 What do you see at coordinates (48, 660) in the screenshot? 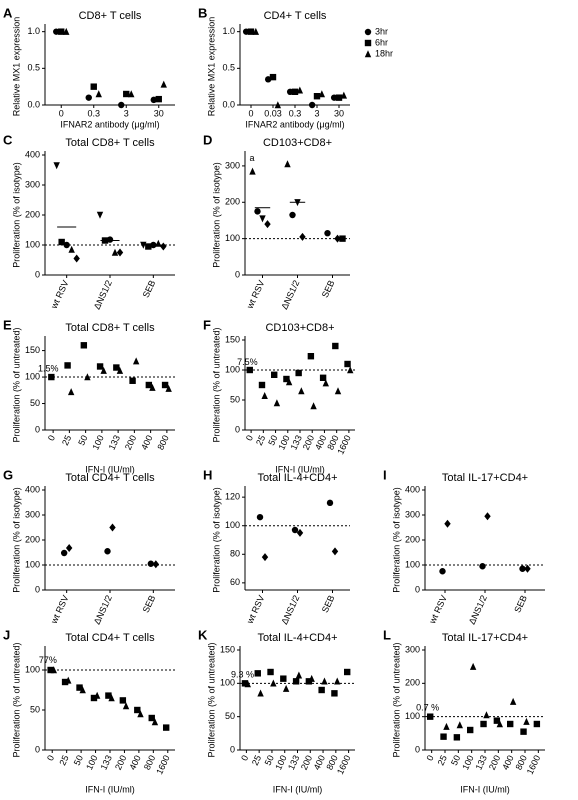
I see `annotation: 77%` at bounding box center [48, 660].